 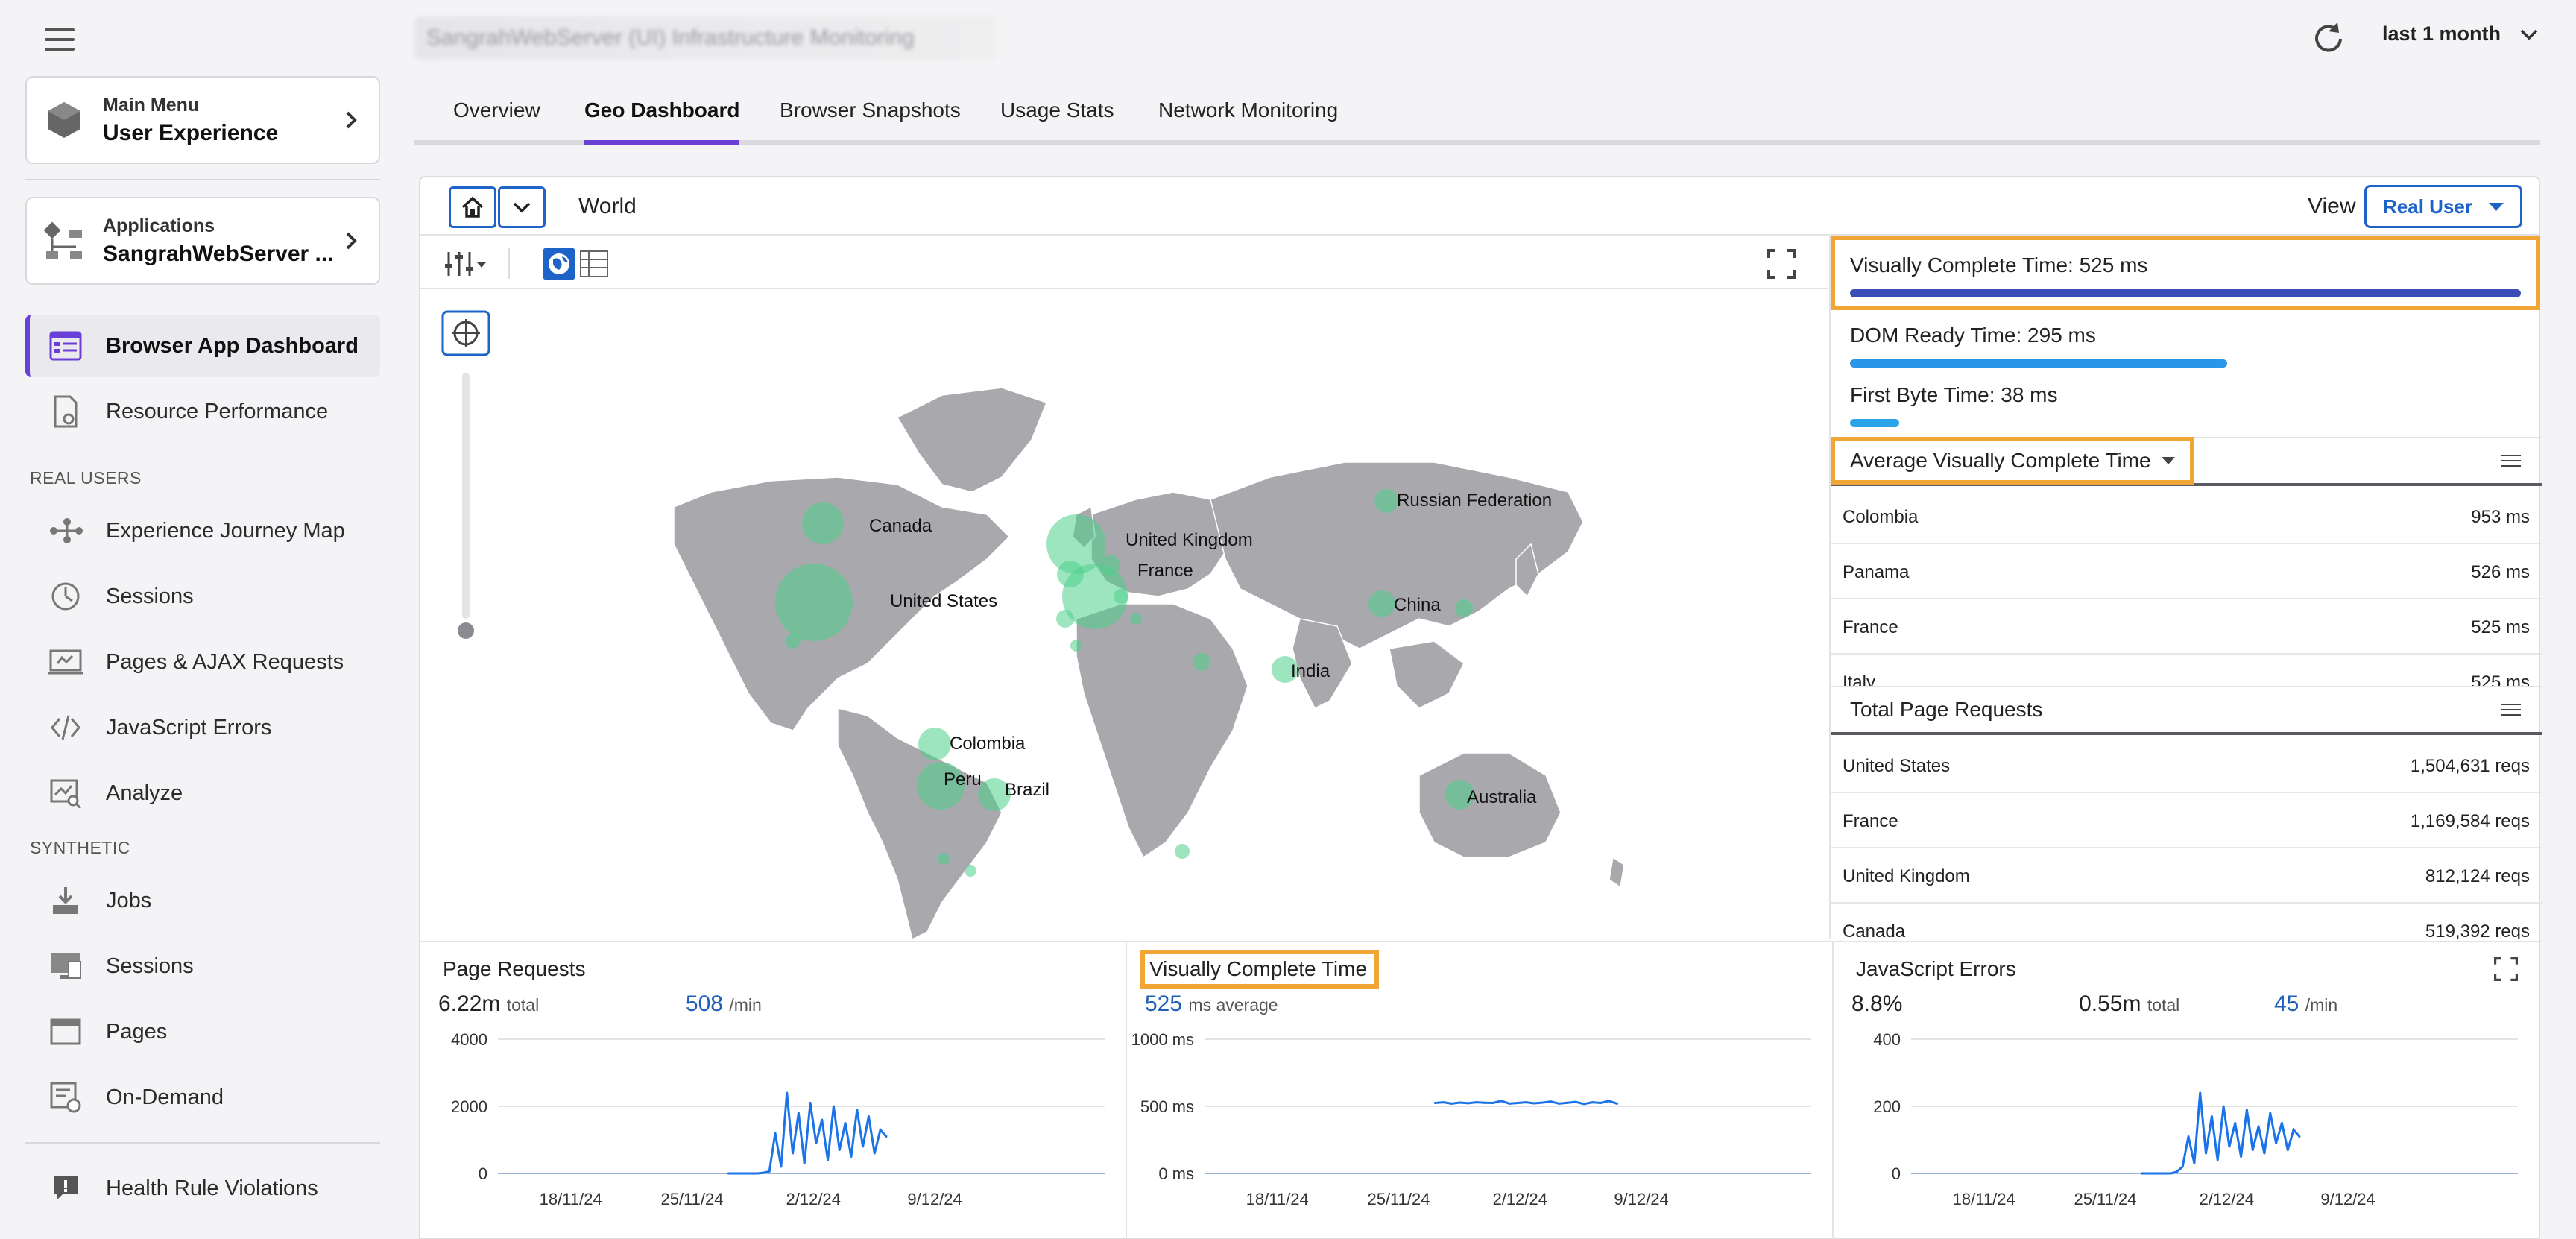 What do you see at coordinates (1124, 263) in the screenshot?
I see `map-toolbar` at bounding box center [1124, 263].